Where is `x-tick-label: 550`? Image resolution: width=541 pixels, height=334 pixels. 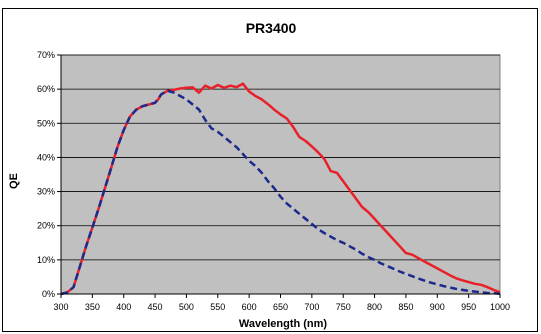
x-tick-label: 550 is located at coordinates (217, 307).